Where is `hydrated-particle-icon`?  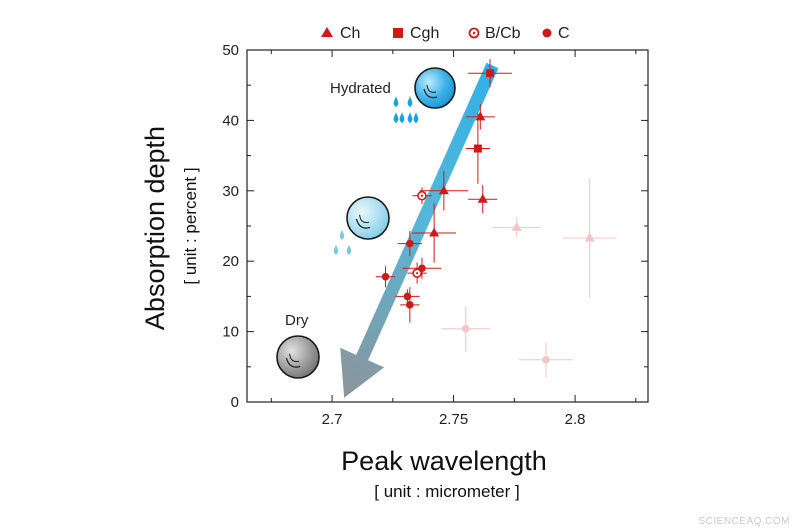
hydrated-particle-icon is located at coordinates (435, 88).